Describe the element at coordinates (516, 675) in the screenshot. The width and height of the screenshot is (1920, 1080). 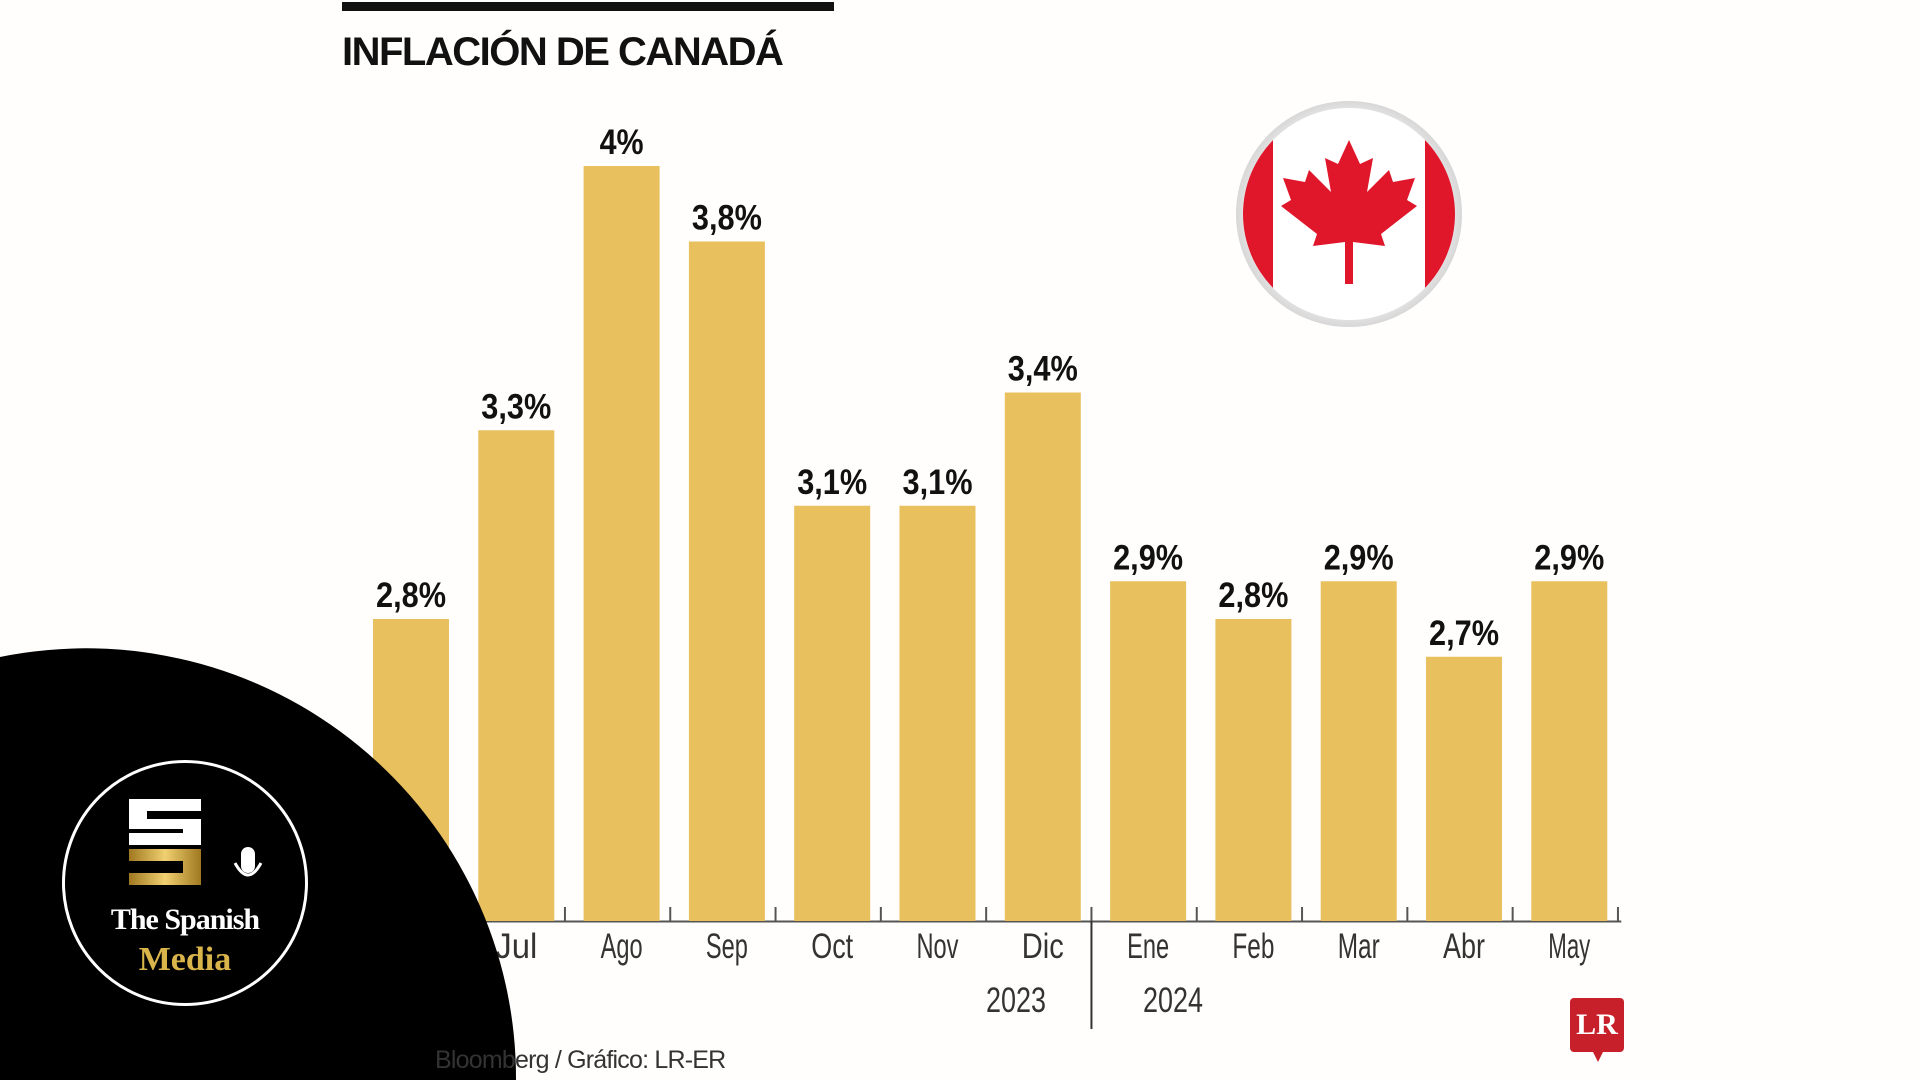
I see `bar-jul` at that location.